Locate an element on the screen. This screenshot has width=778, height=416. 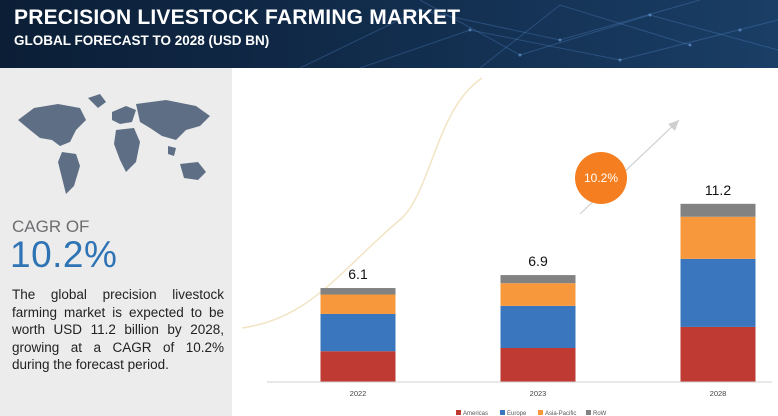
legend-swatch-row is located at coordinates (588, 412).